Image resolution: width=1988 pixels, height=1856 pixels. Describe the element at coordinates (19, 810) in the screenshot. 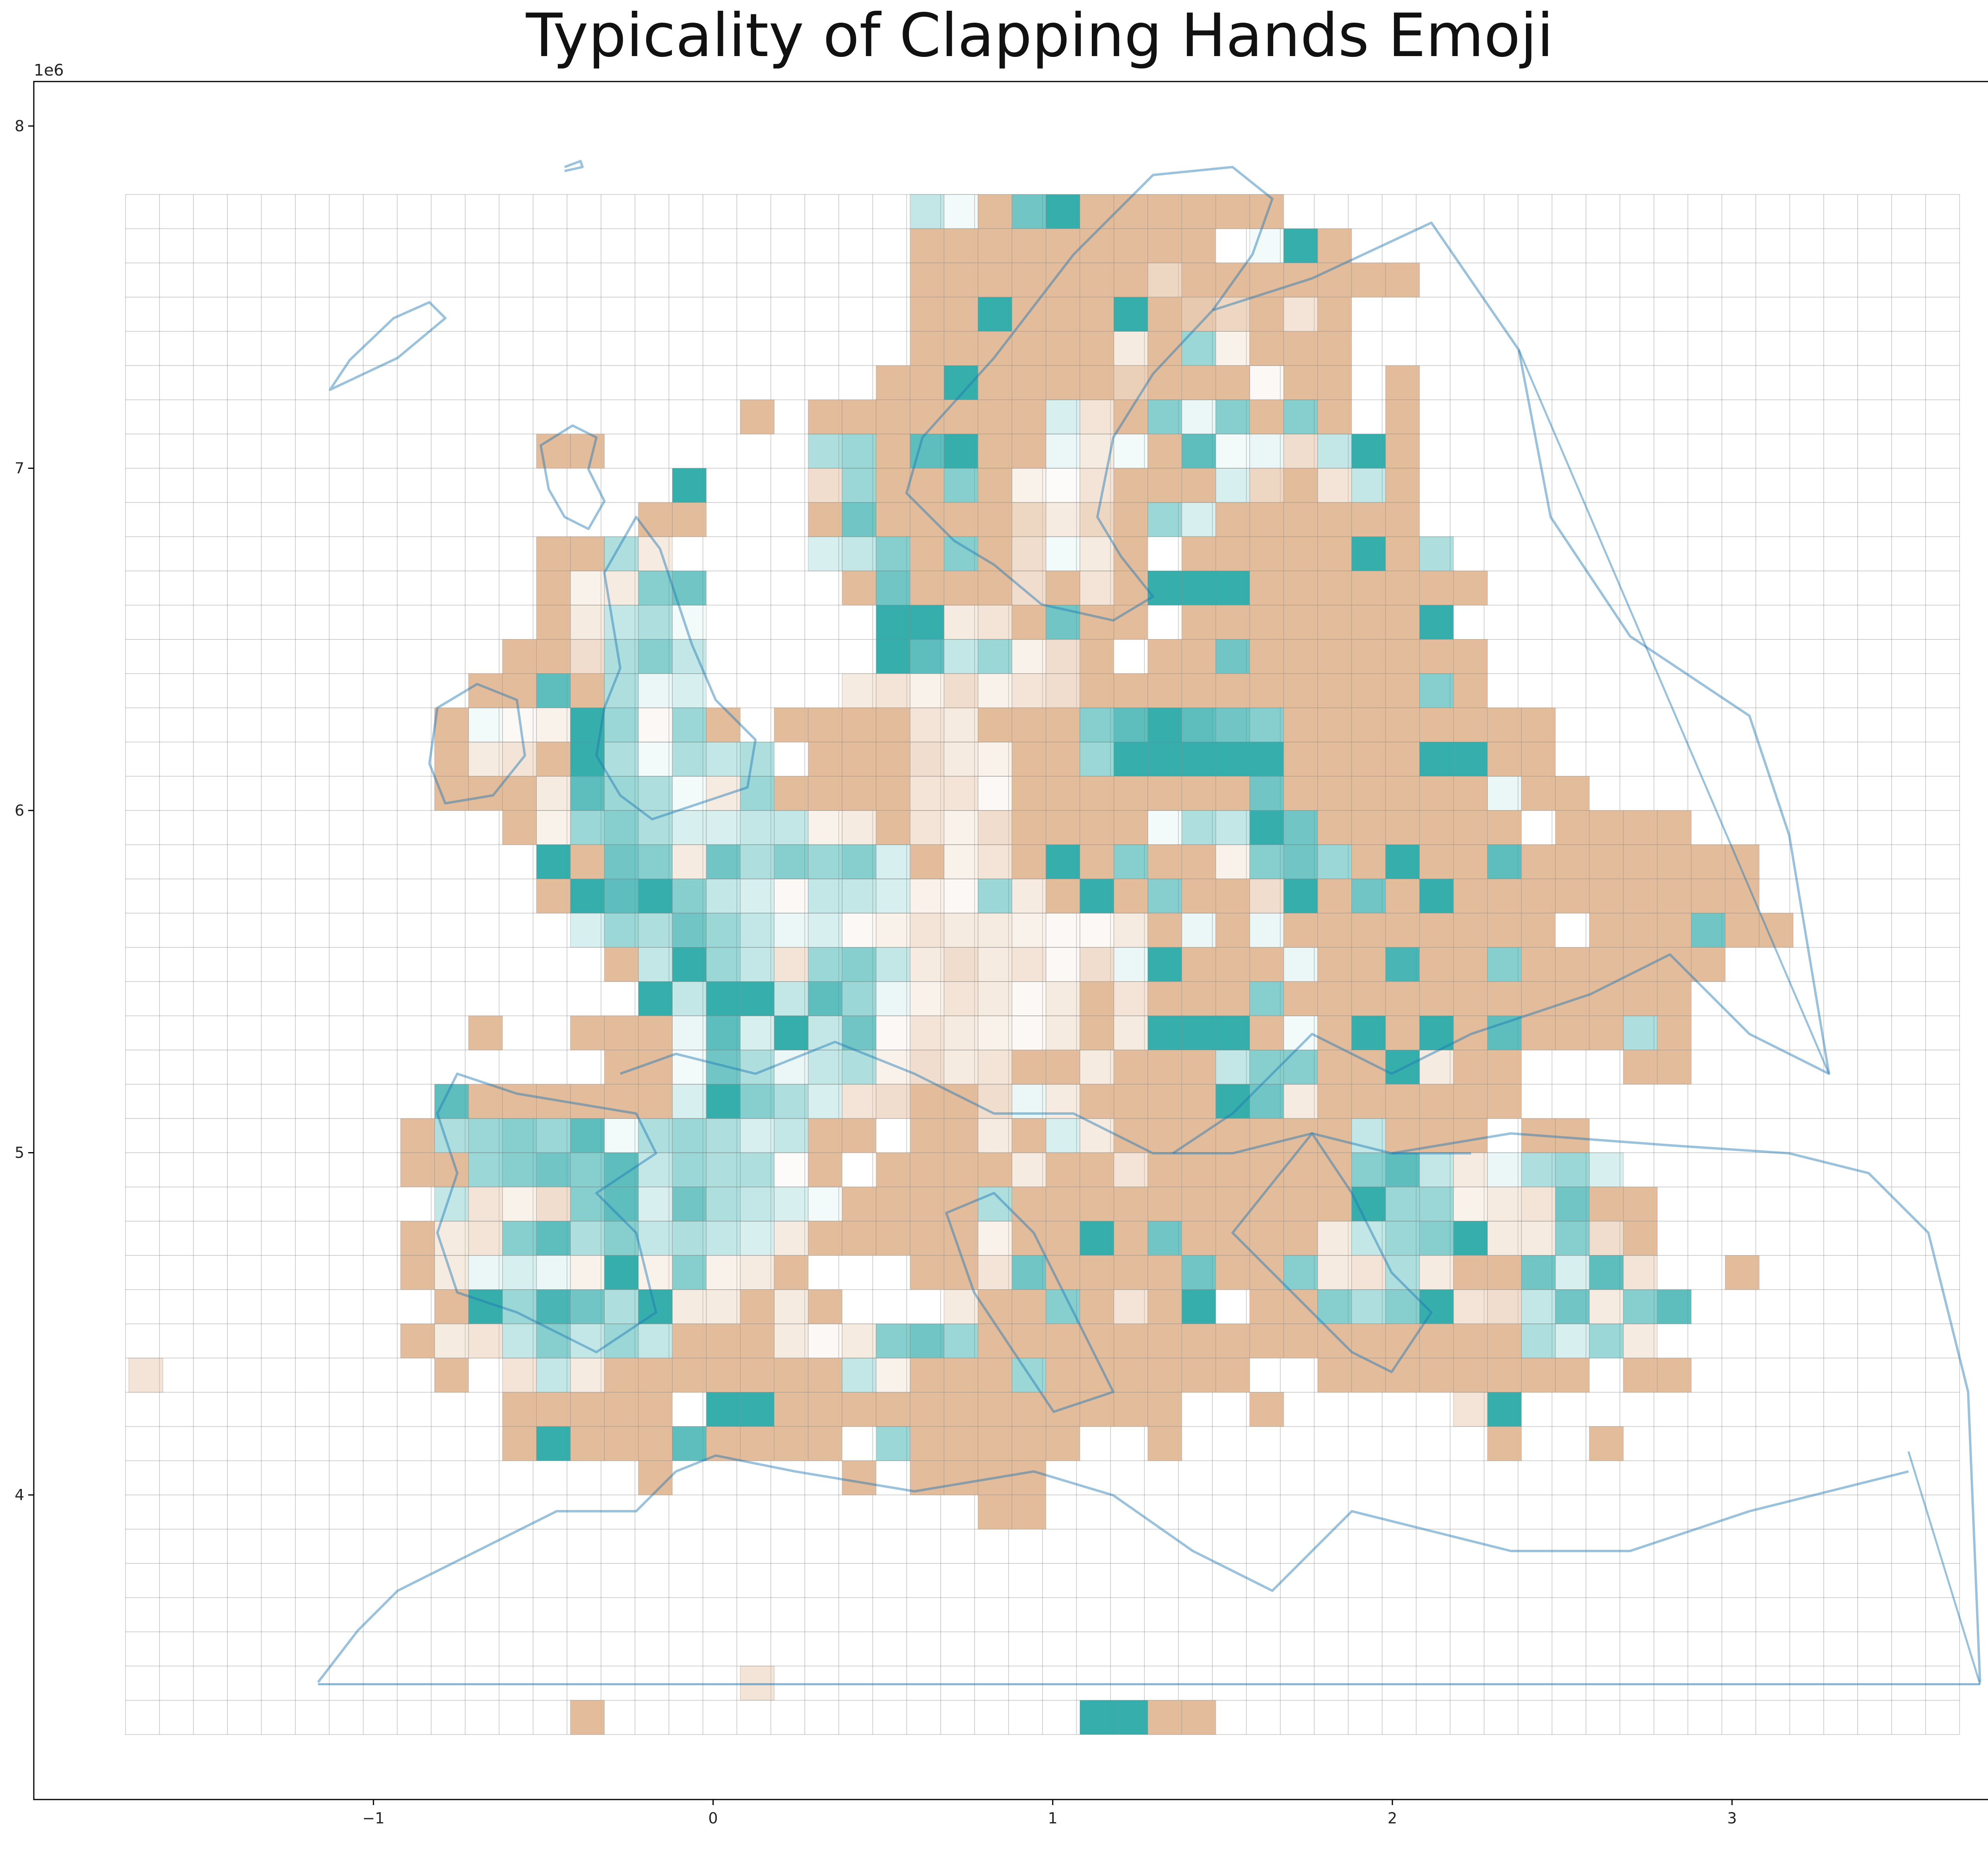

I see `y-tick-label: 6` at that location.